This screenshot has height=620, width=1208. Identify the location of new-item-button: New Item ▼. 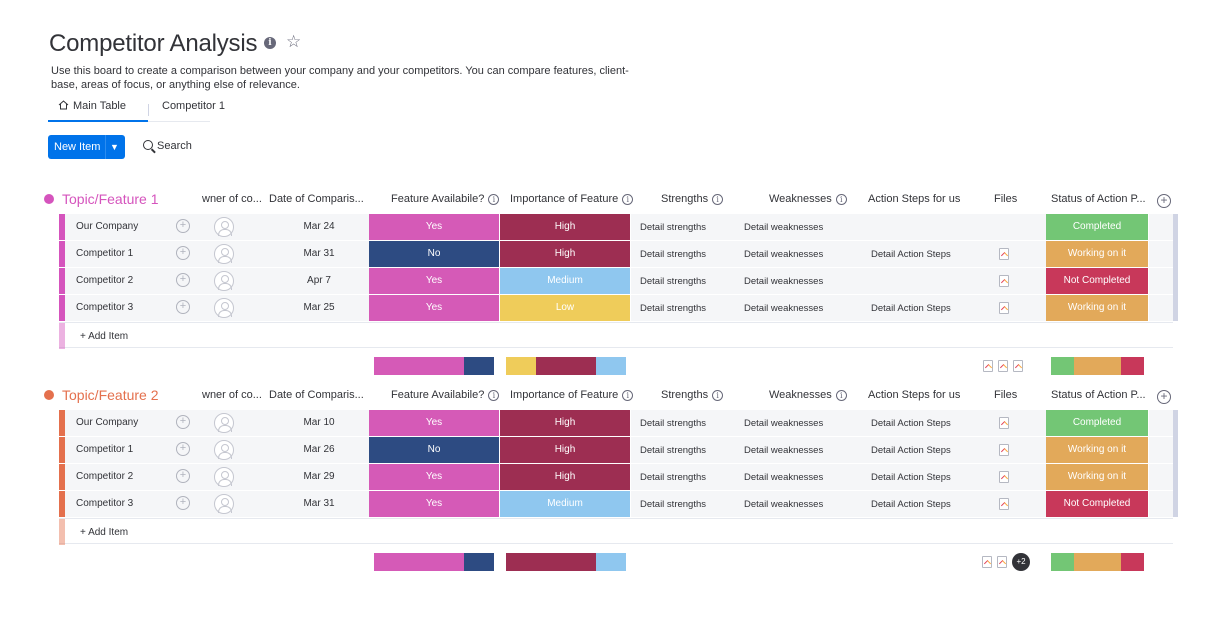
(86, 147).